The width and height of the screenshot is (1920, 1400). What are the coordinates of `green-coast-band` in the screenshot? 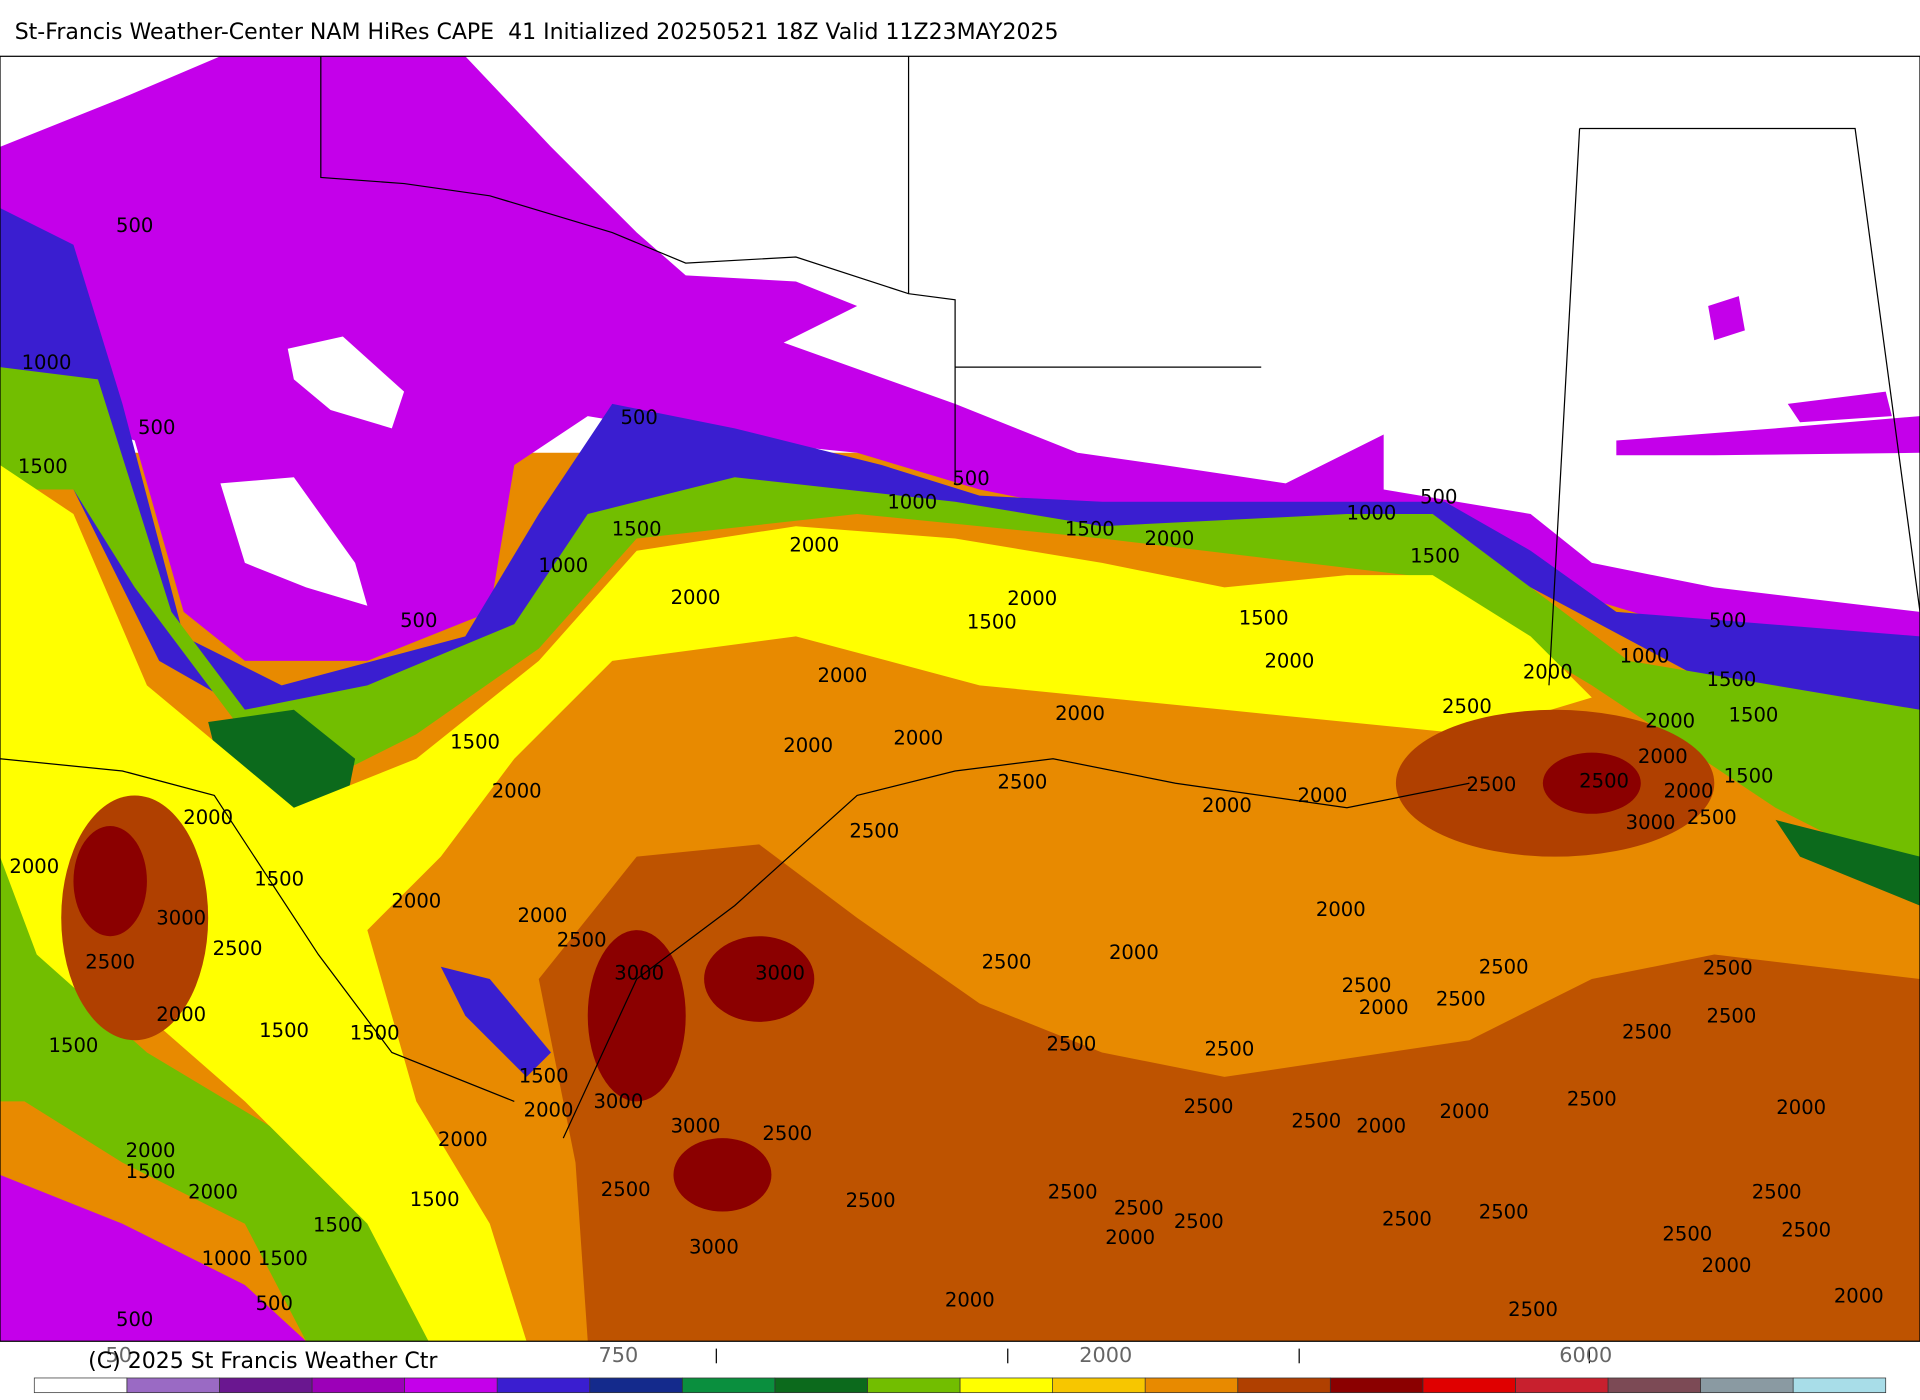 It's located at (214, 1099).